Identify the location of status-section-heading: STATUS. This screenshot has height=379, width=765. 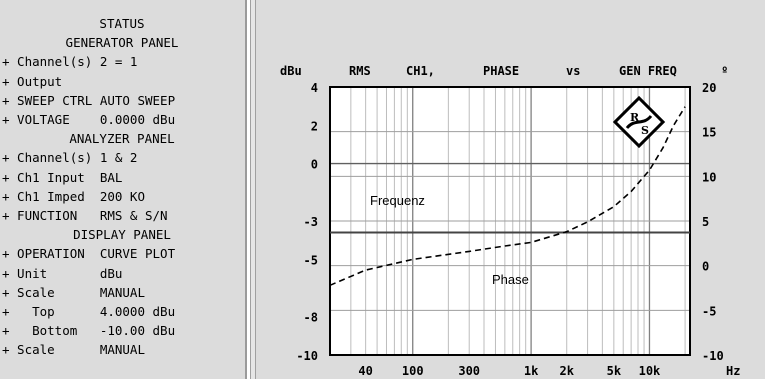
(122, 23).